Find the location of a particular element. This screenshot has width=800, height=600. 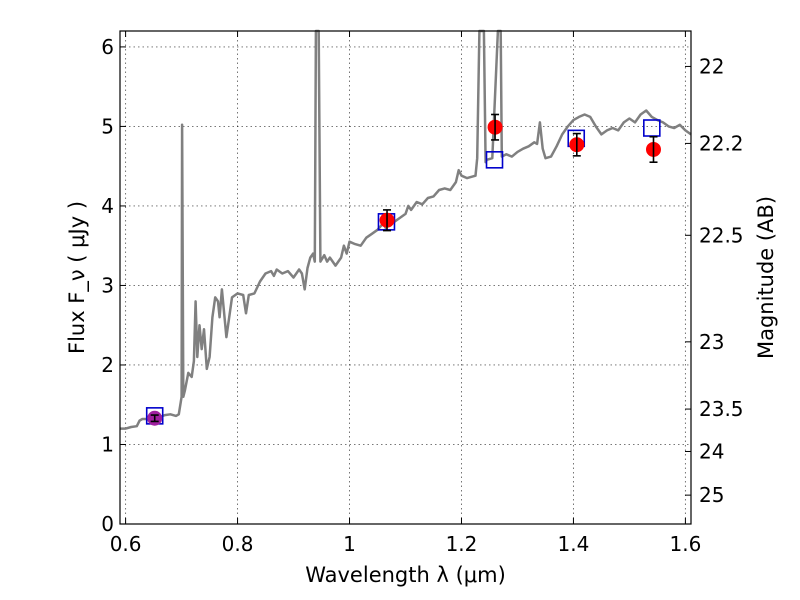

y-axis-label: Flux F_ν ( μJy ) is located at coordinates (77, 277).